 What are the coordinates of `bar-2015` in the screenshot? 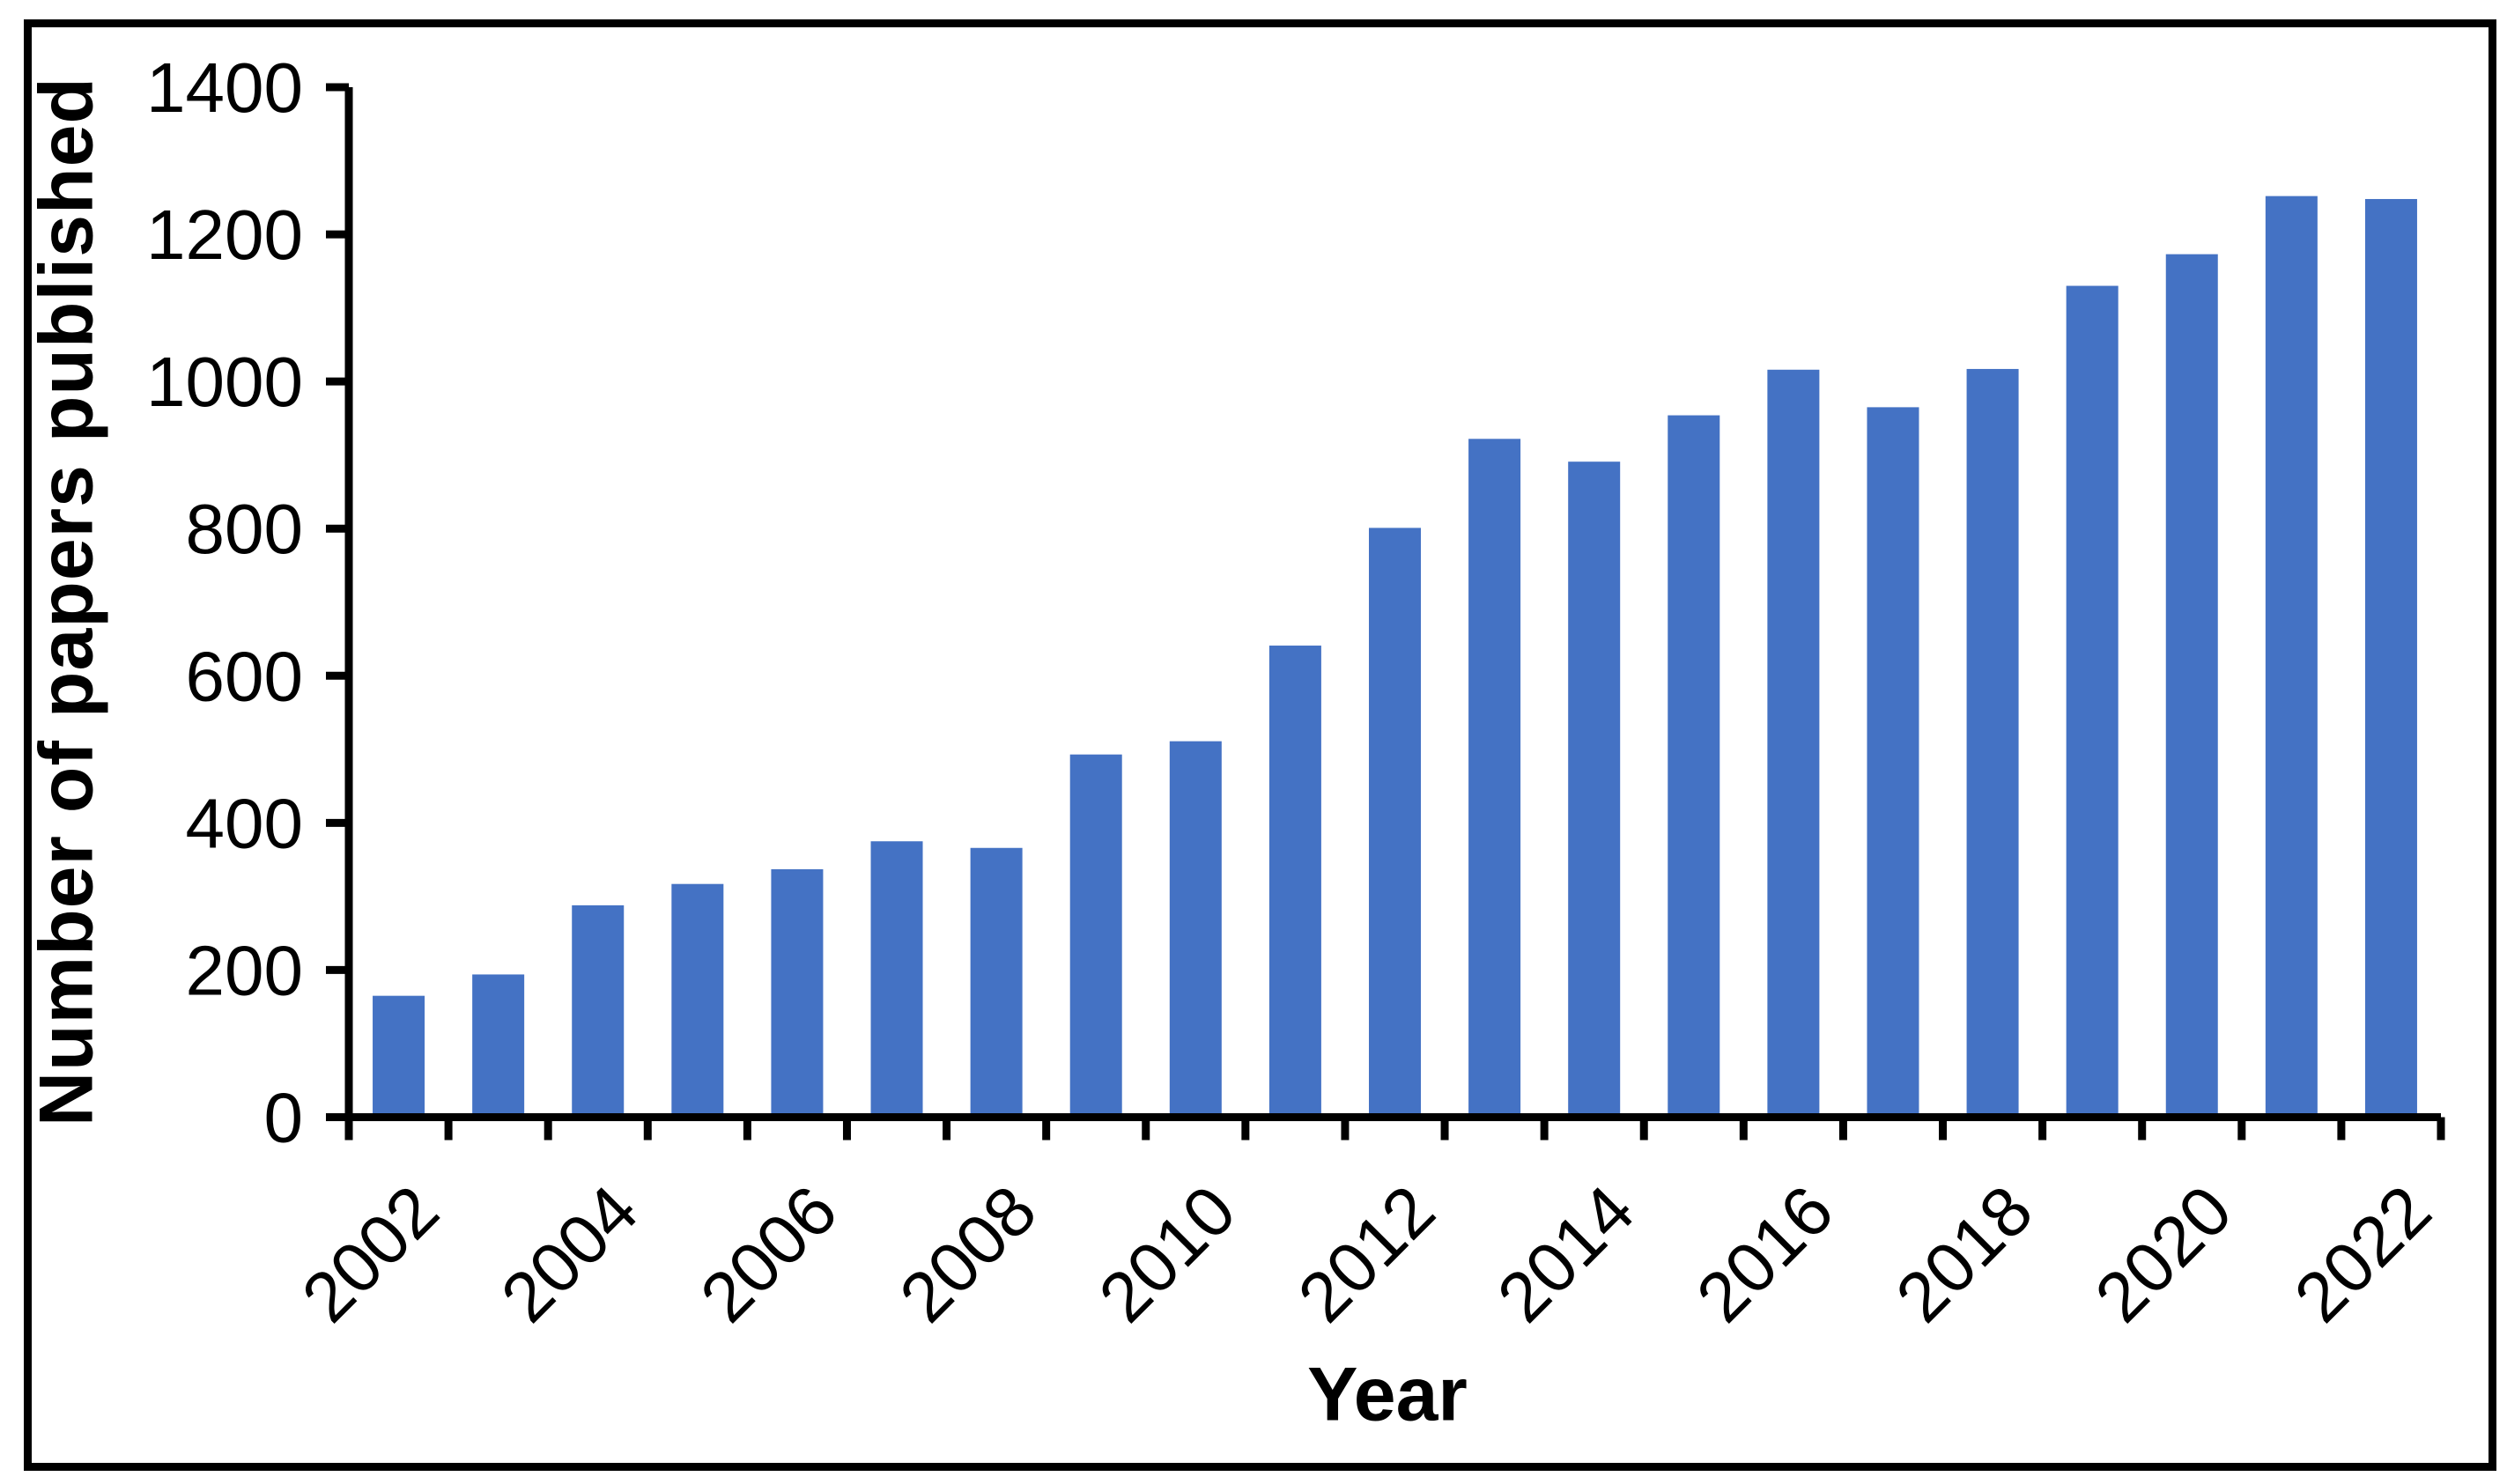 It's located at (1694, 766).